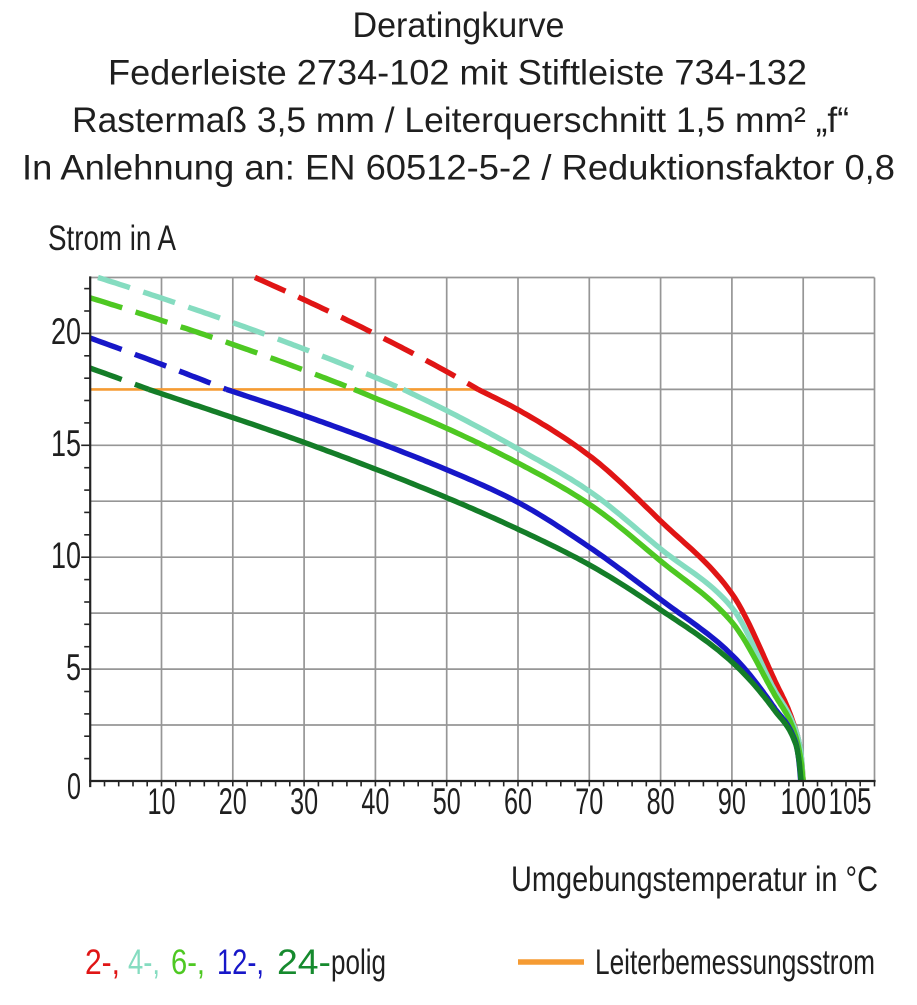  What do you see at coordinates (102, 962) in the screenshot?
I see `svg-text: 2-,` at bounding box center [102, 962].